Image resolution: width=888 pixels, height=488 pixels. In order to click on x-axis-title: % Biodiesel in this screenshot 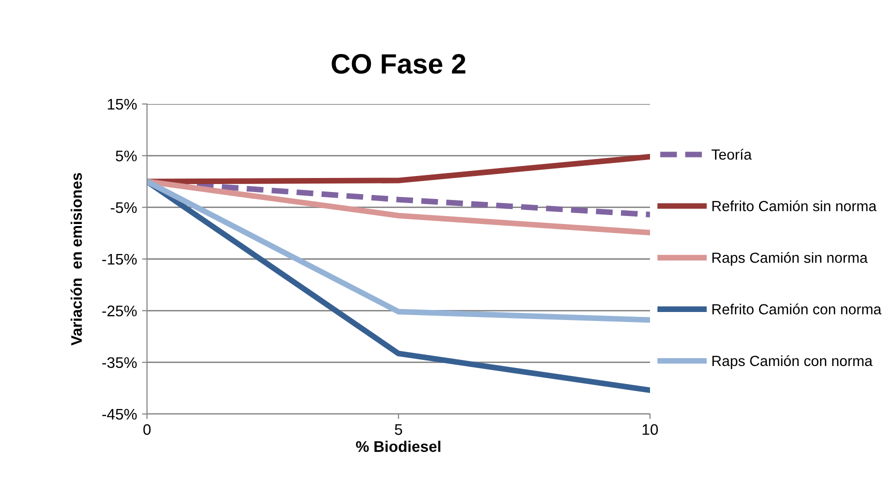, I will do `click(398, 446)`.